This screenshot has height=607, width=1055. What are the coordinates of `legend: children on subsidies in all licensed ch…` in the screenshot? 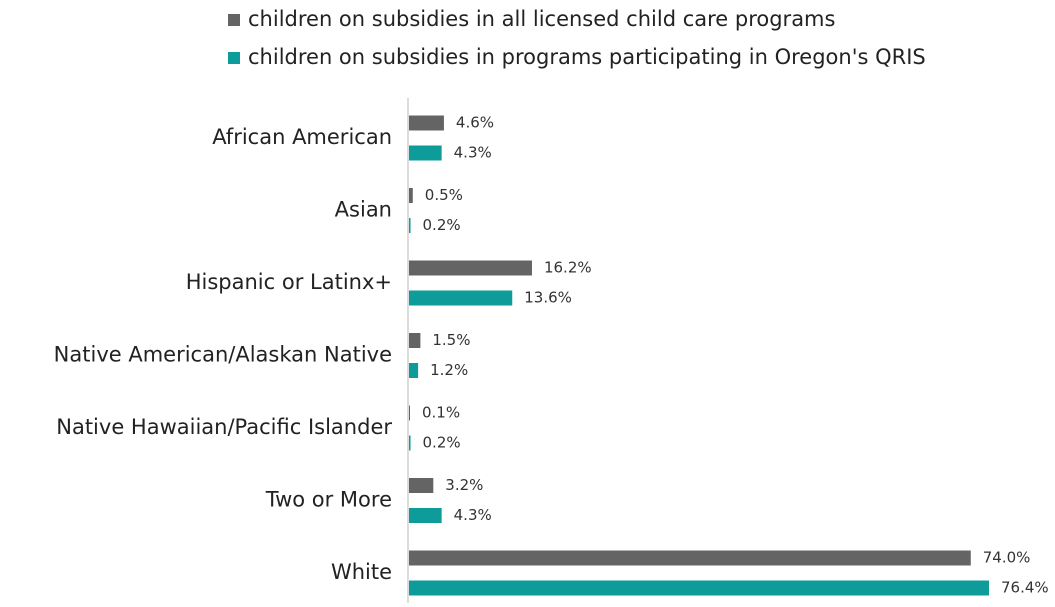 It's located at (577, 38).